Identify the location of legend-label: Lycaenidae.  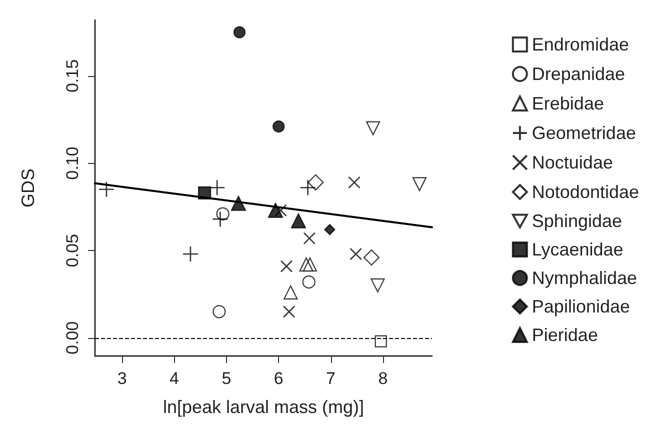
(578, 250).